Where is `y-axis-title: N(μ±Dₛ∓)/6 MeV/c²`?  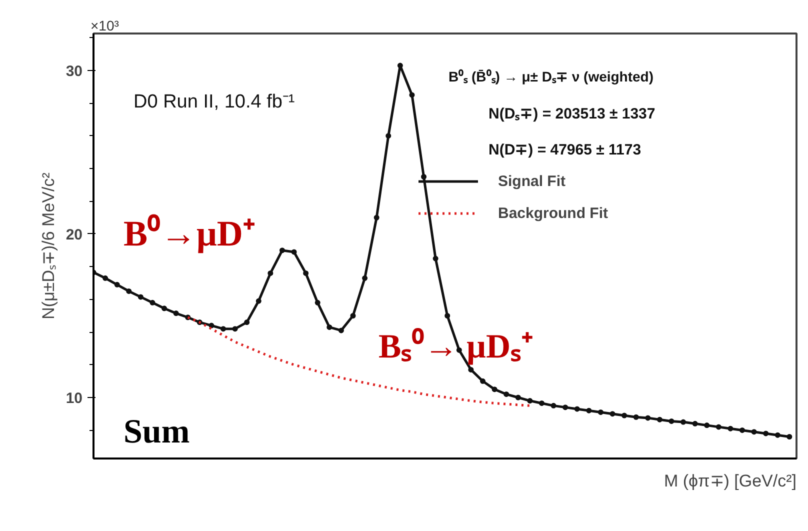
y-axis-title: N(μ±Dₛ∓)/6 MeV/c² is located at coordinates (48, 246).